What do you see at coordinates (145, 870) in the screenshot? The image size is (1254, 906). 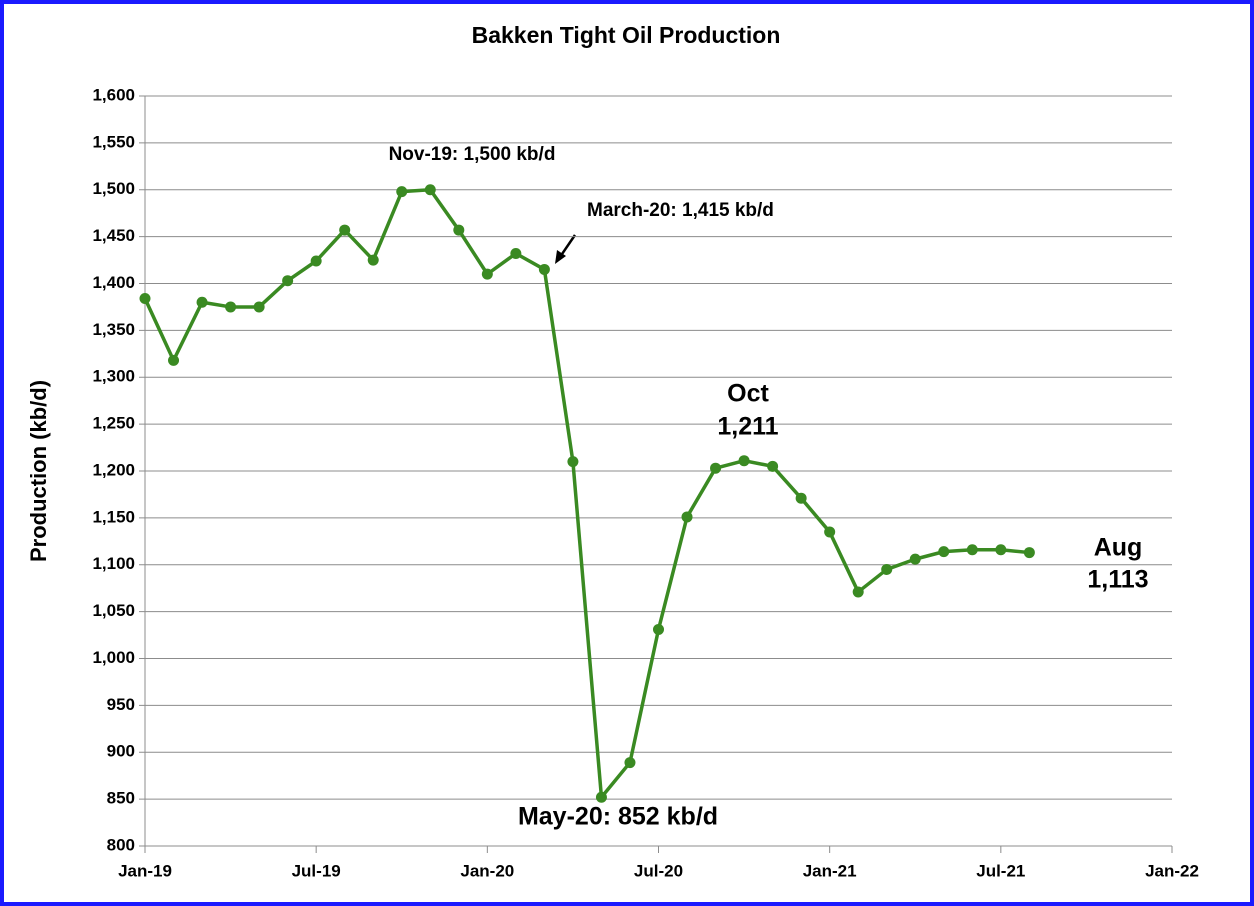 I see `x-tick-label: Jan-19` at bounding box center [145, 870].